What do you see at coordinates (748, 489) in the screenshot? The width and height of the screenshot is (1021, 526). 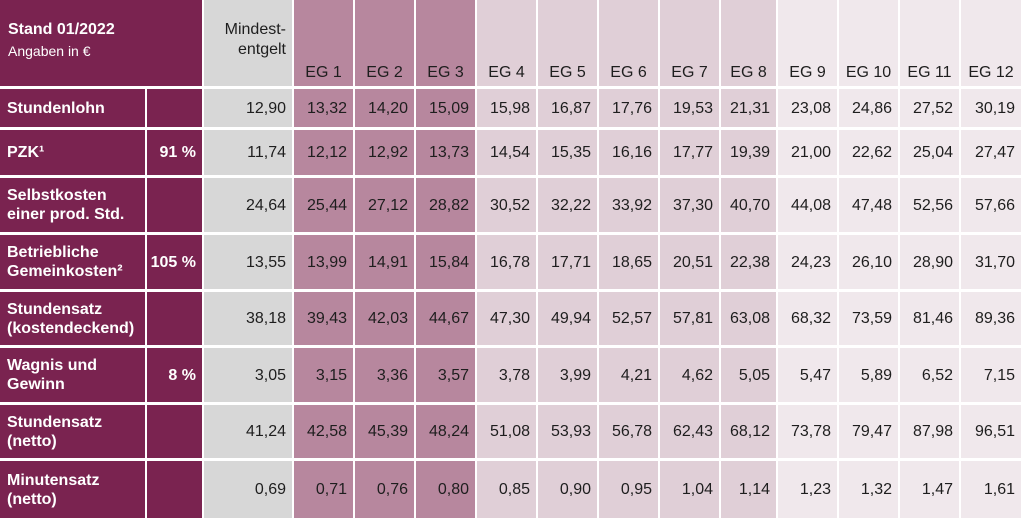 I see `table-cell: 1,14` at bounding box center [748, 489].